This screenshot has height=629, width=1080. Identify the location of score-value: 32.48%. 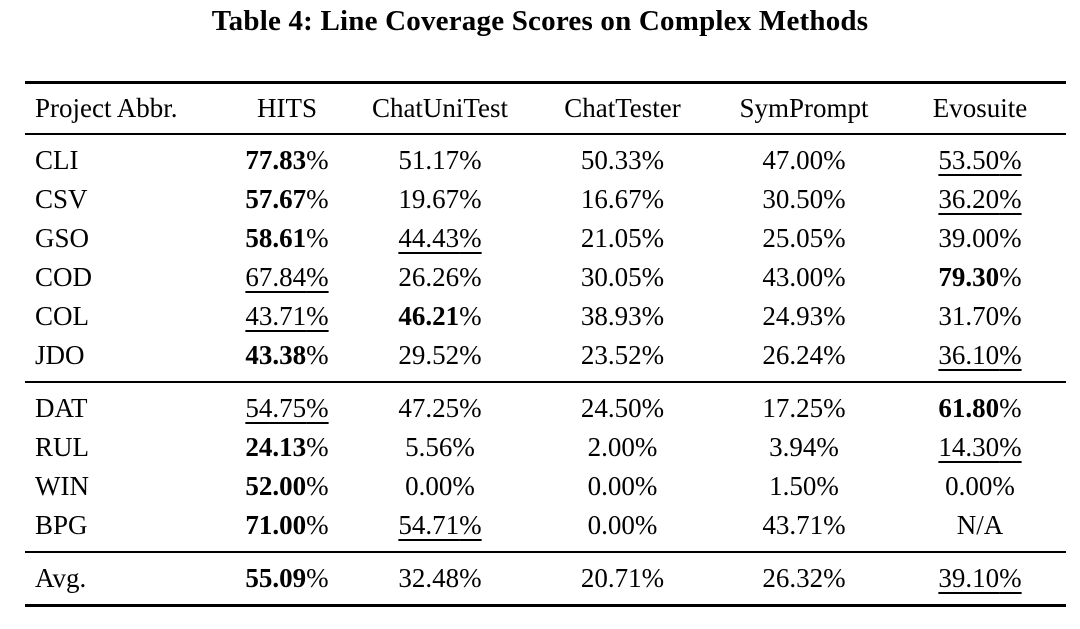
(439, 578).